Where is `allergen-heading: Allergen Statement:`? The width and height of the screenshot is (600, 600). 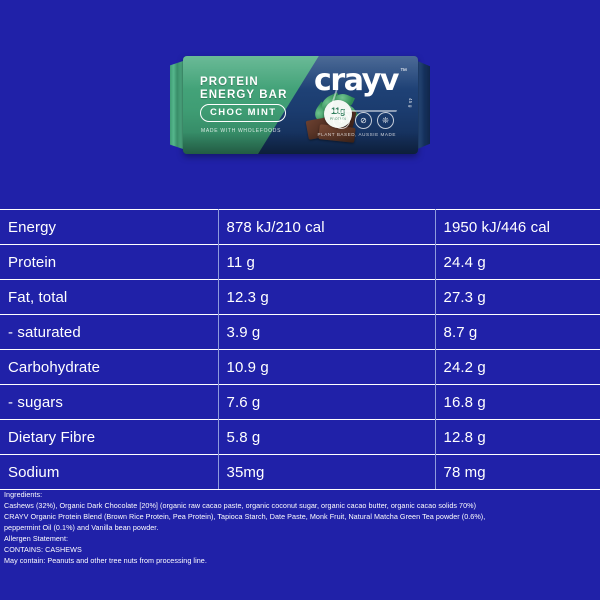
allergen-heading: Allergen Statement: is located at coordinates (36, 538).